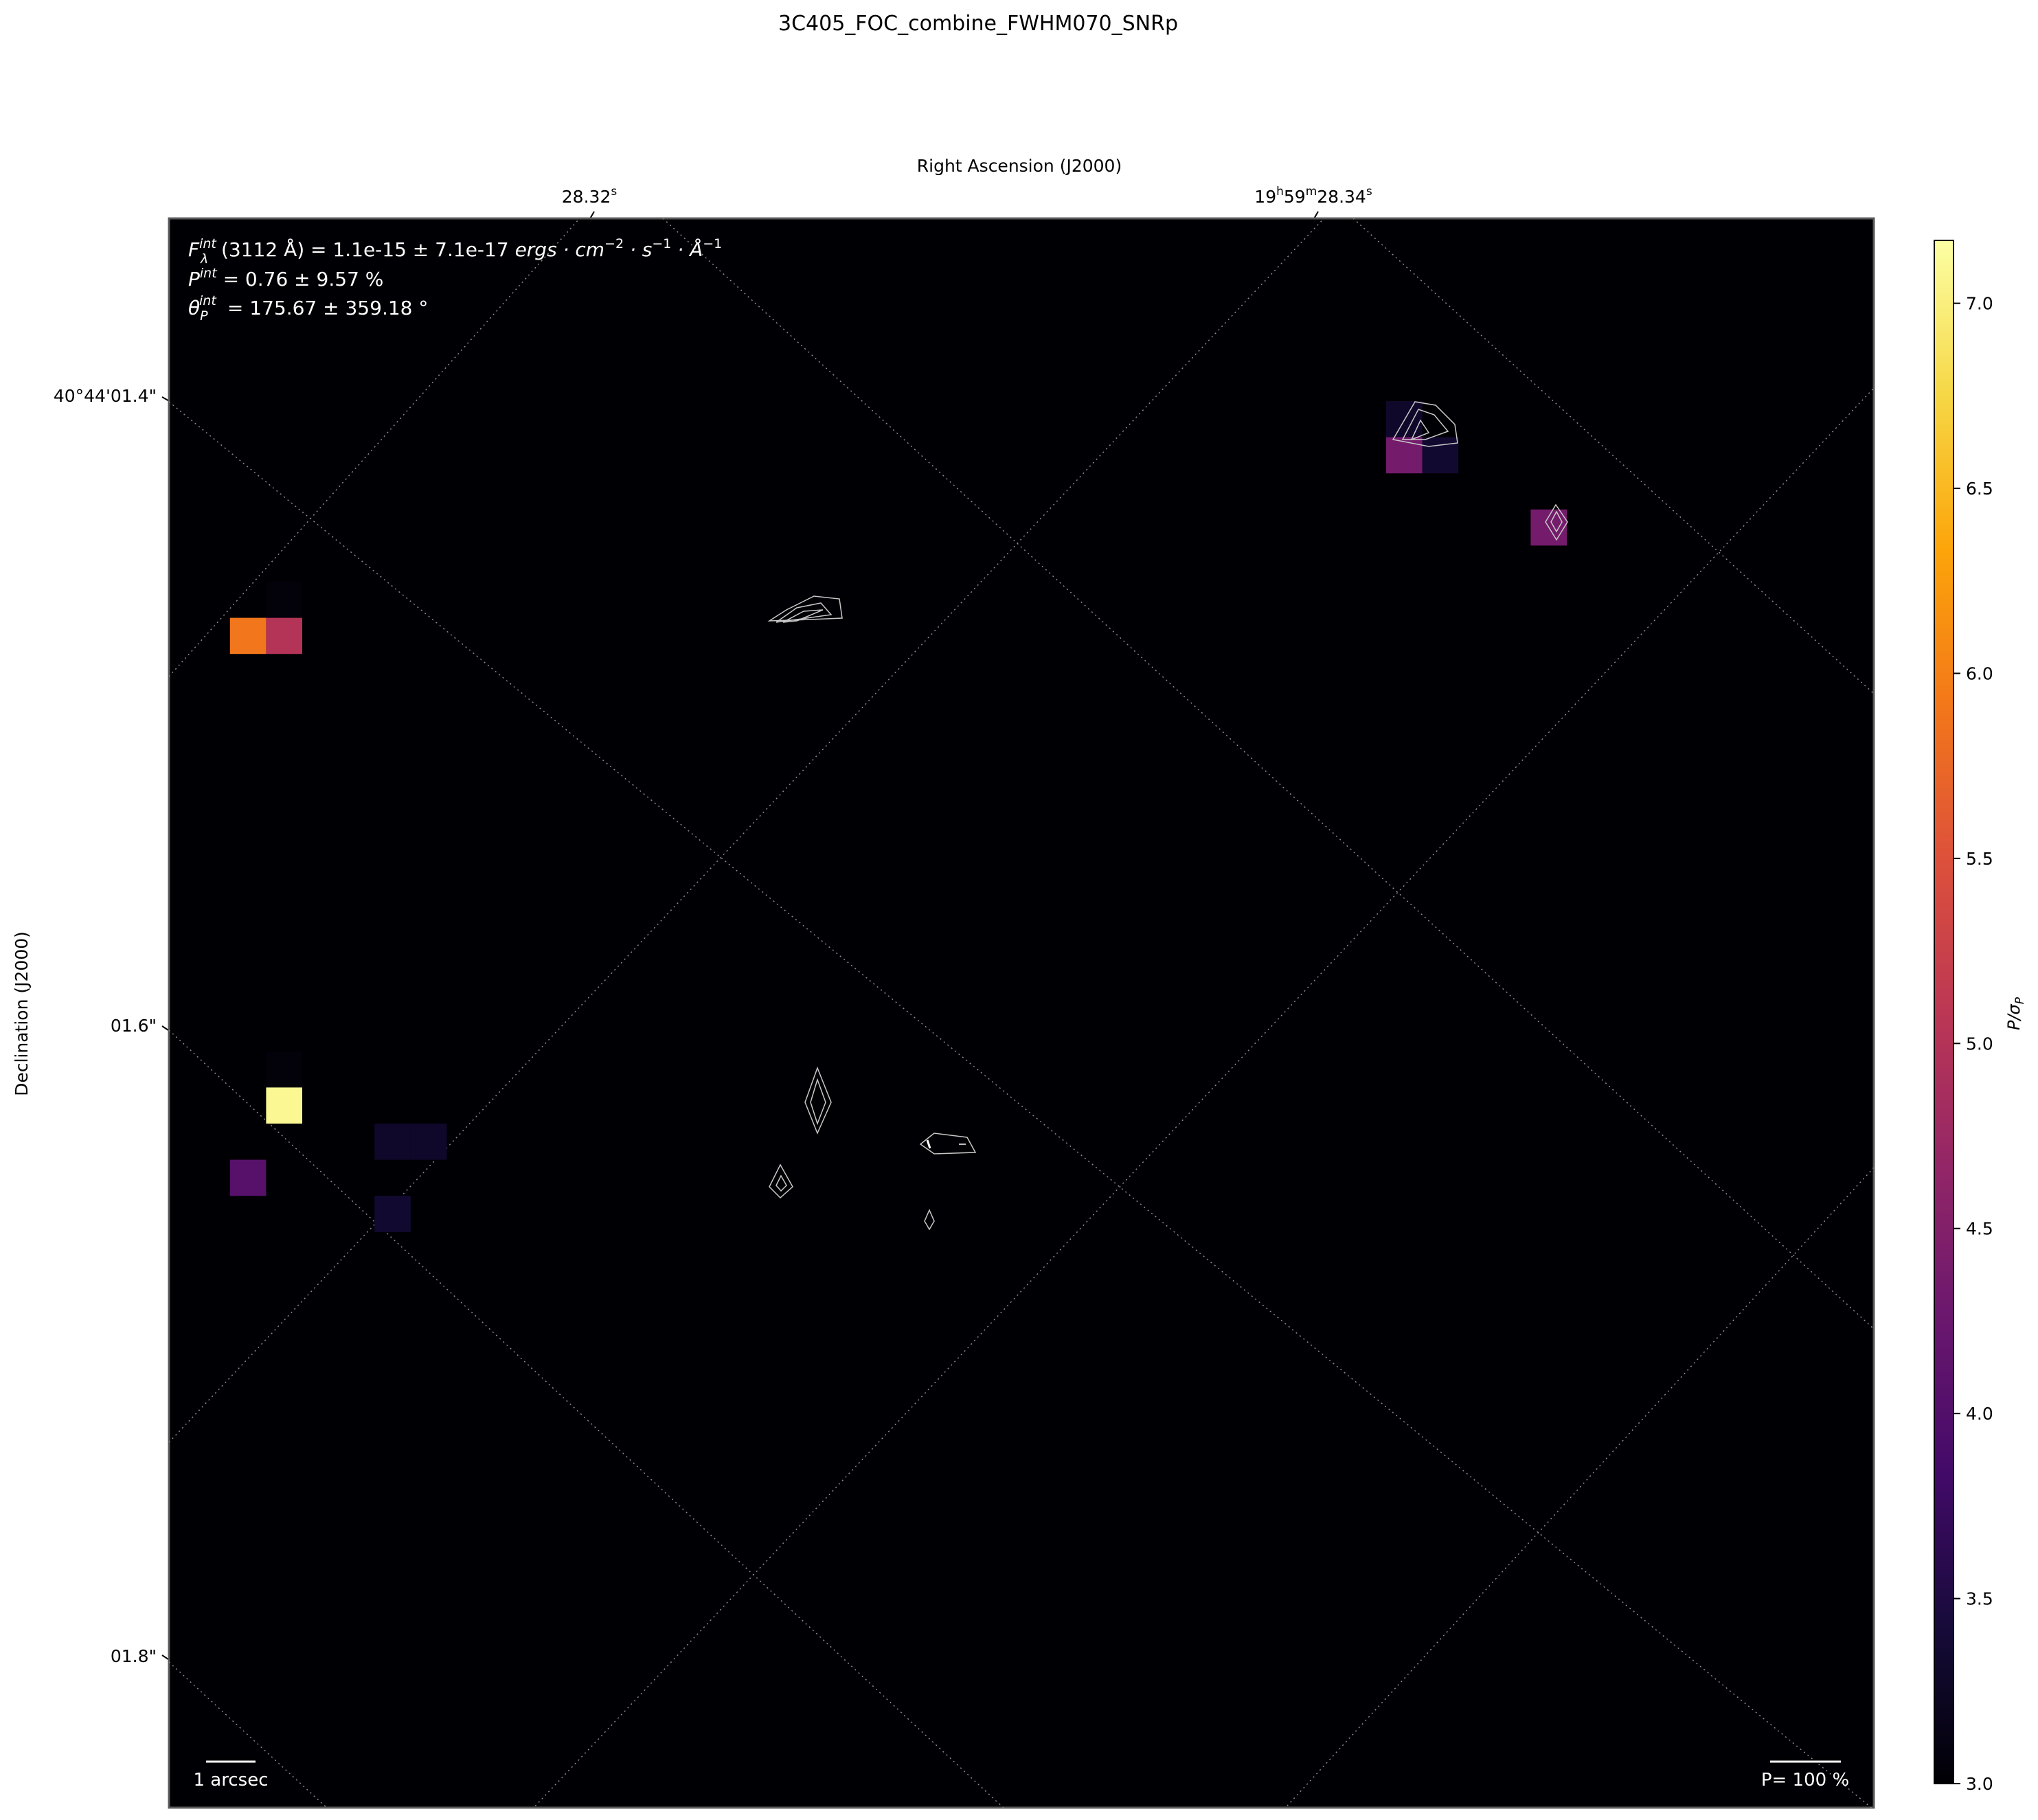  I want to click on x-tick-label-19h59m28-34s: 19h59m28.34s, so click(1313, 196).